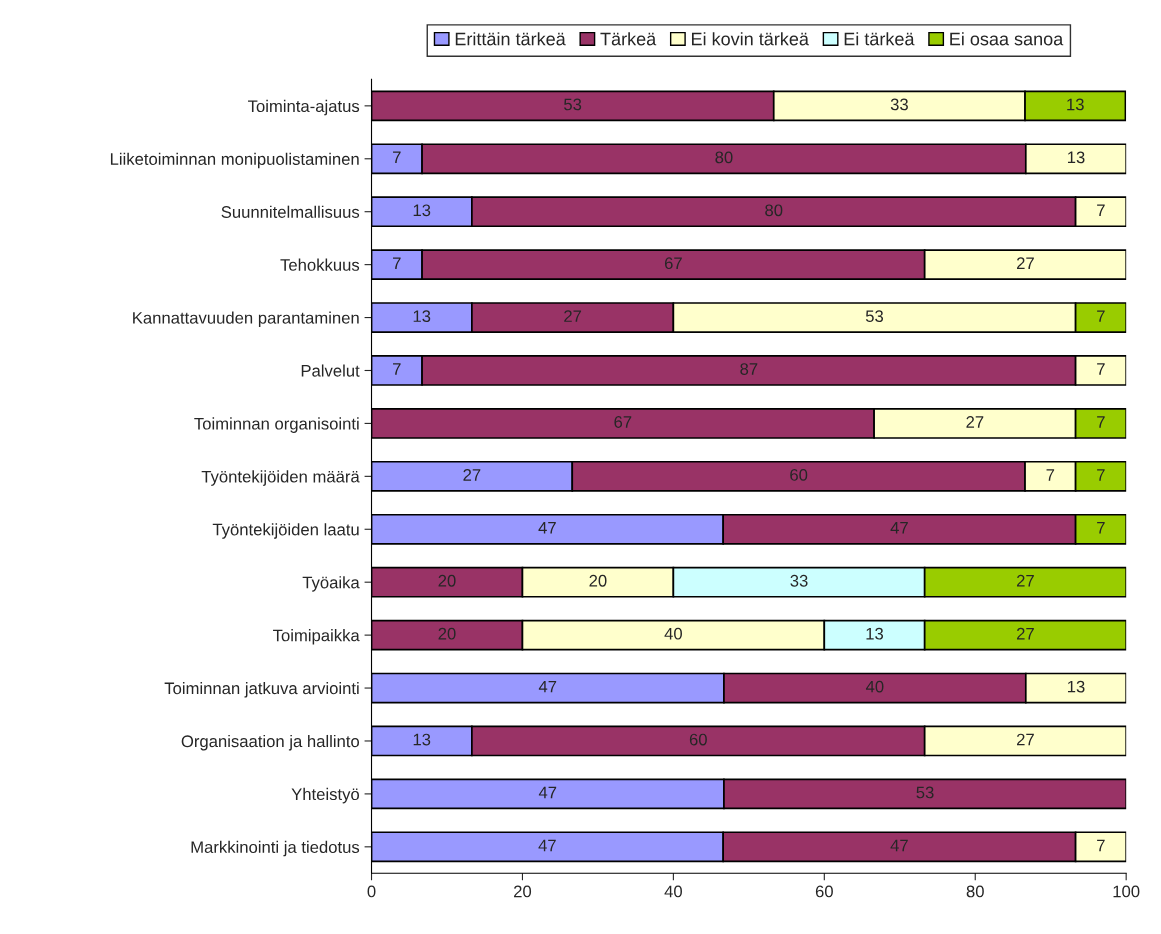 This screenshot has width=1161, height=934. I want to click on y-tick-label: Tehokkuus, so click(320, 264).